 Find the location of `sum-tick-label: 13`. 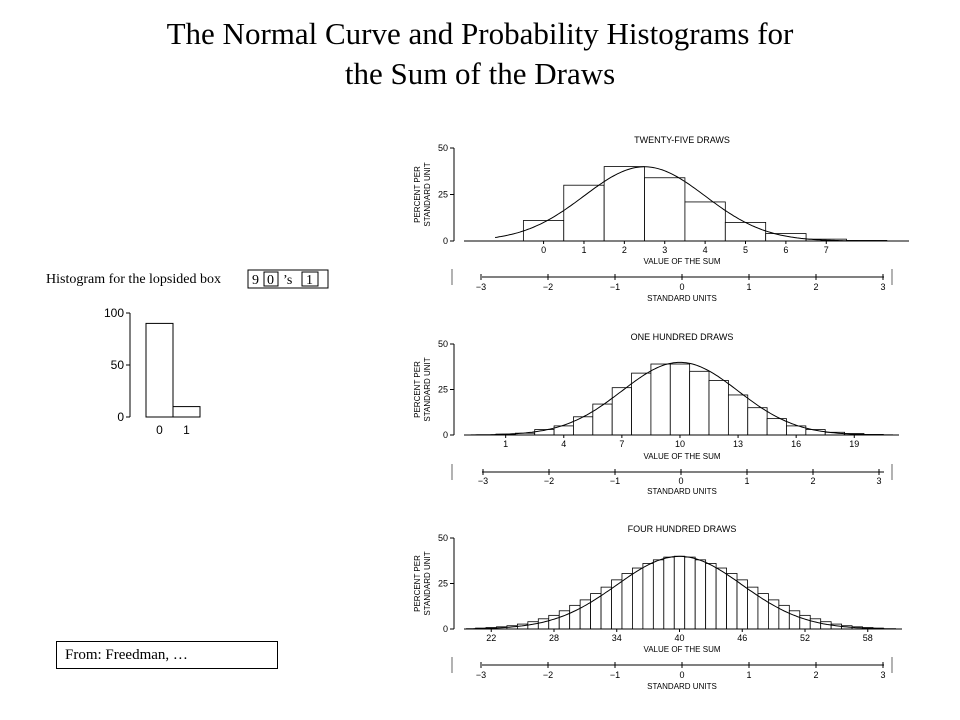

sum-tick-label: 13 is located at coordinates (738, 444).